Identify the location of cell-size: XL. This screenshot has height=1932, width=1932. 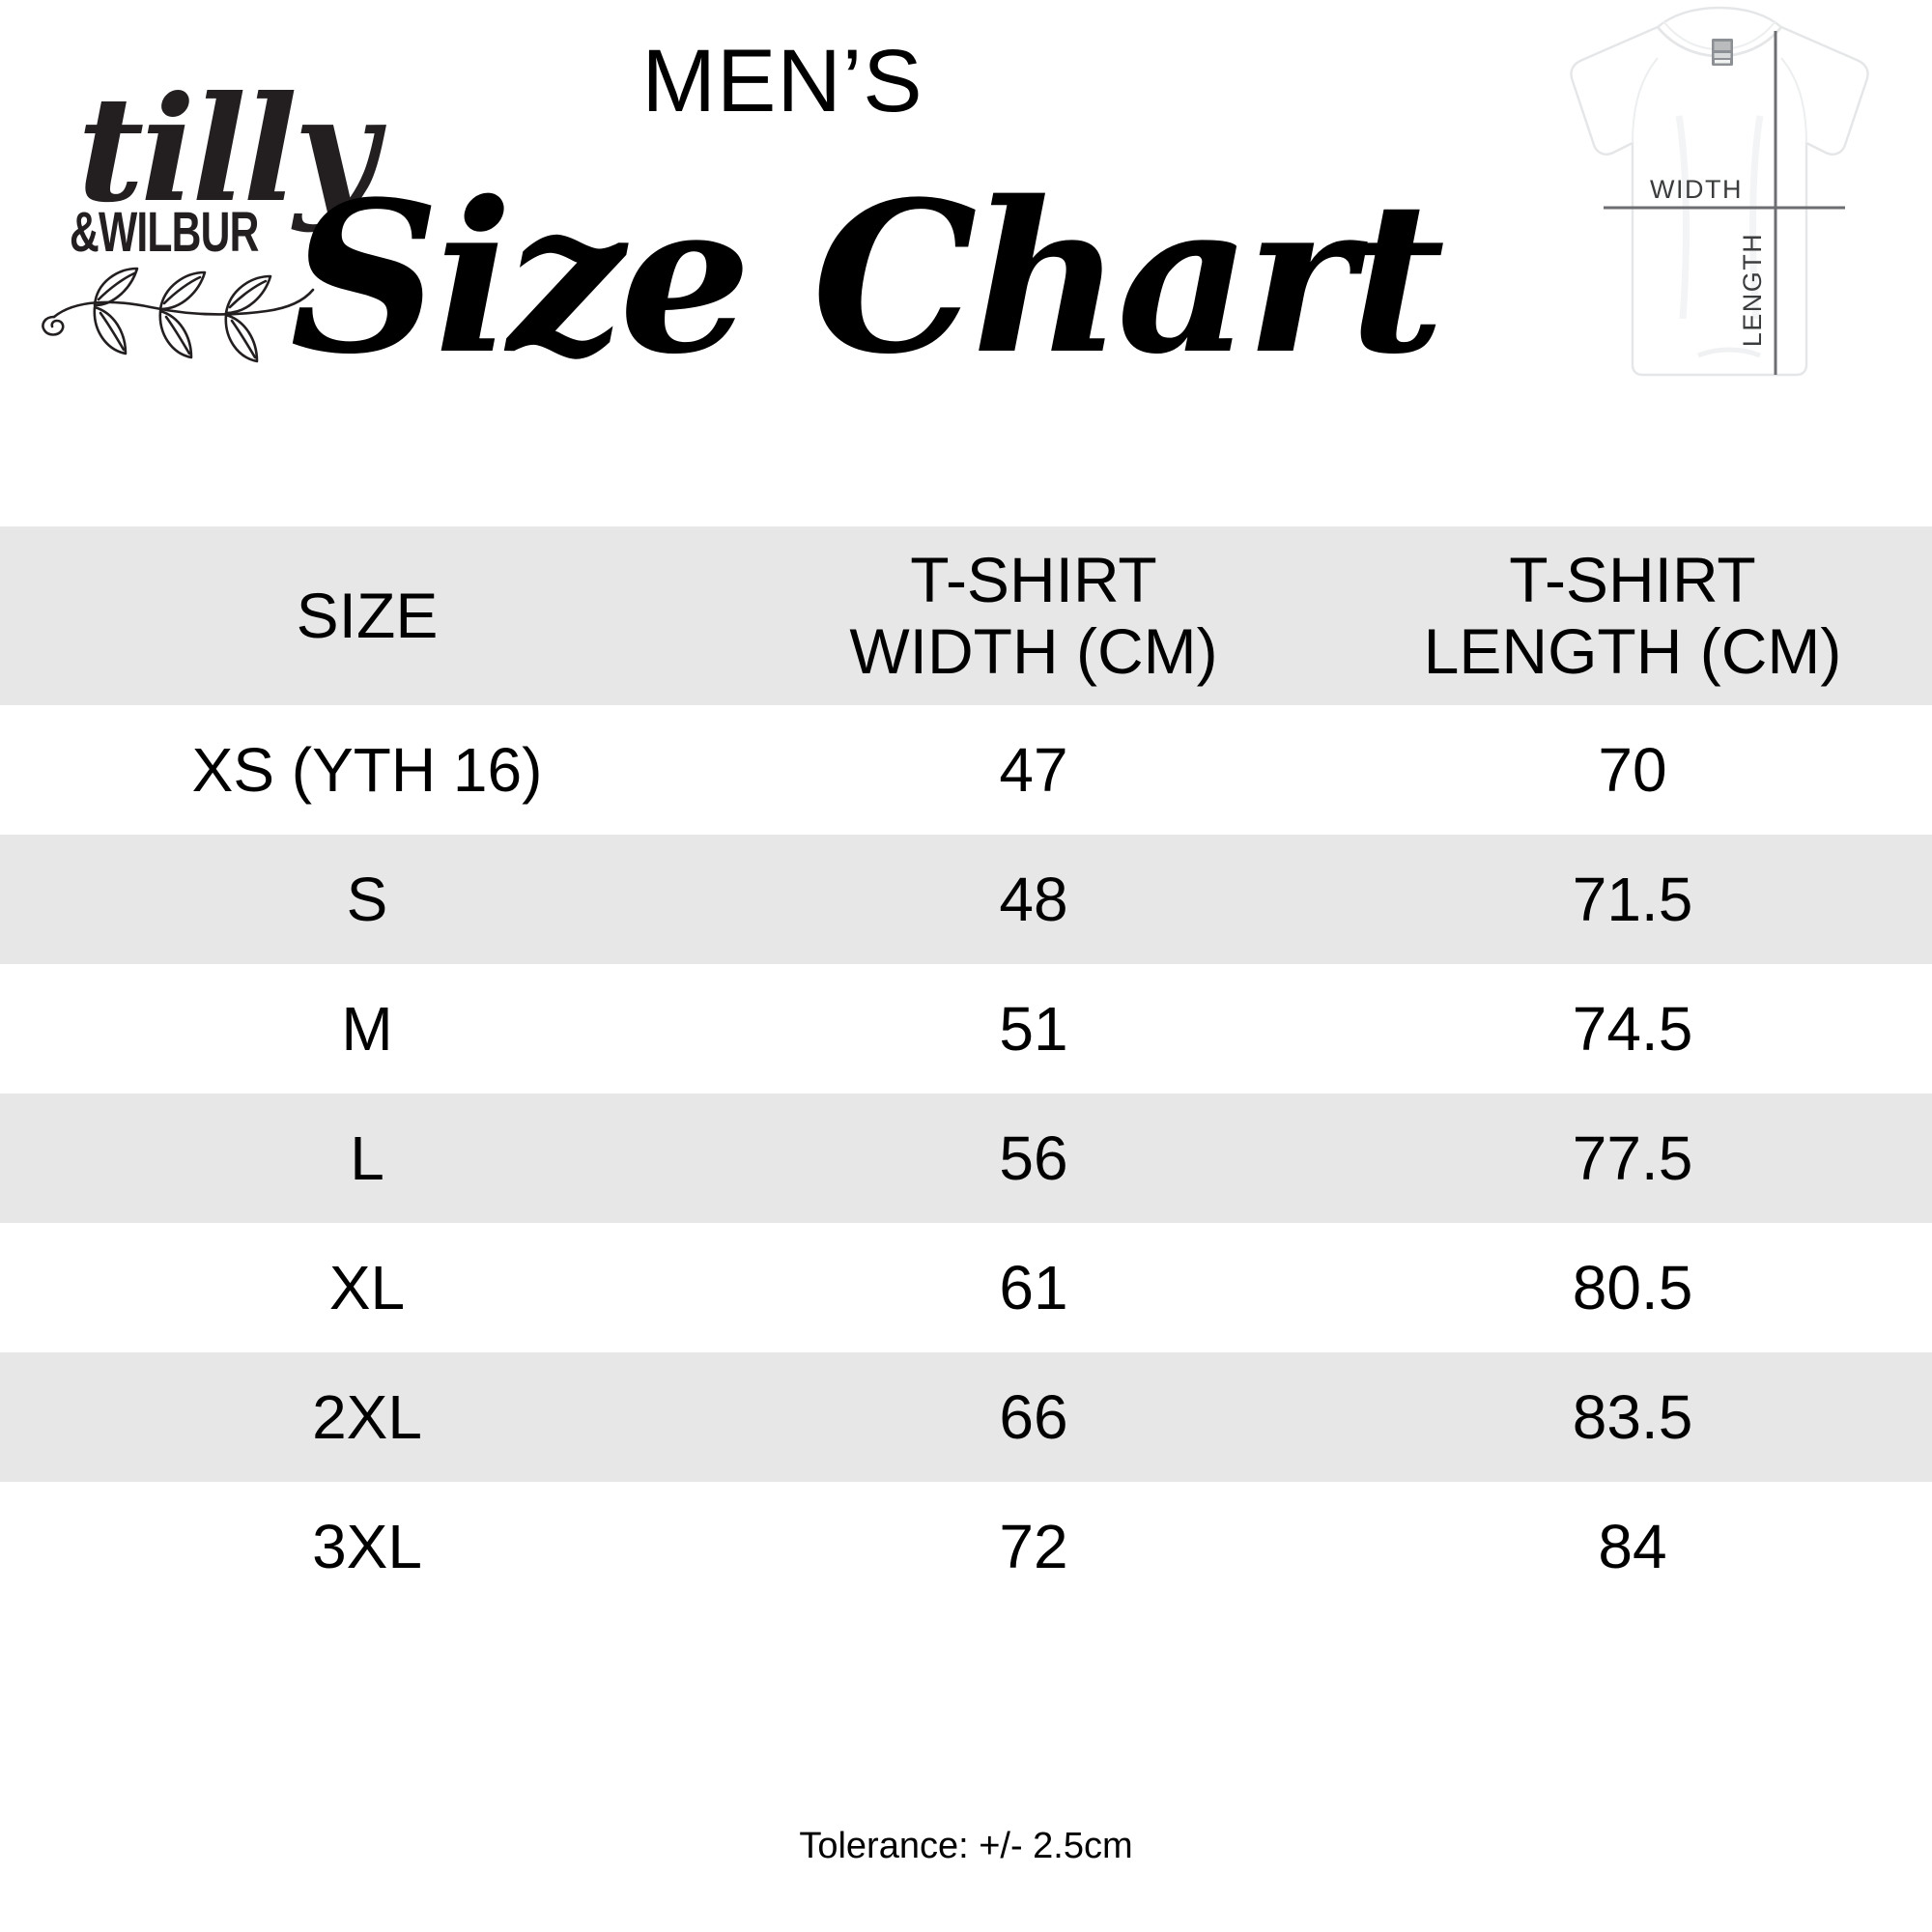
(367, 1287).